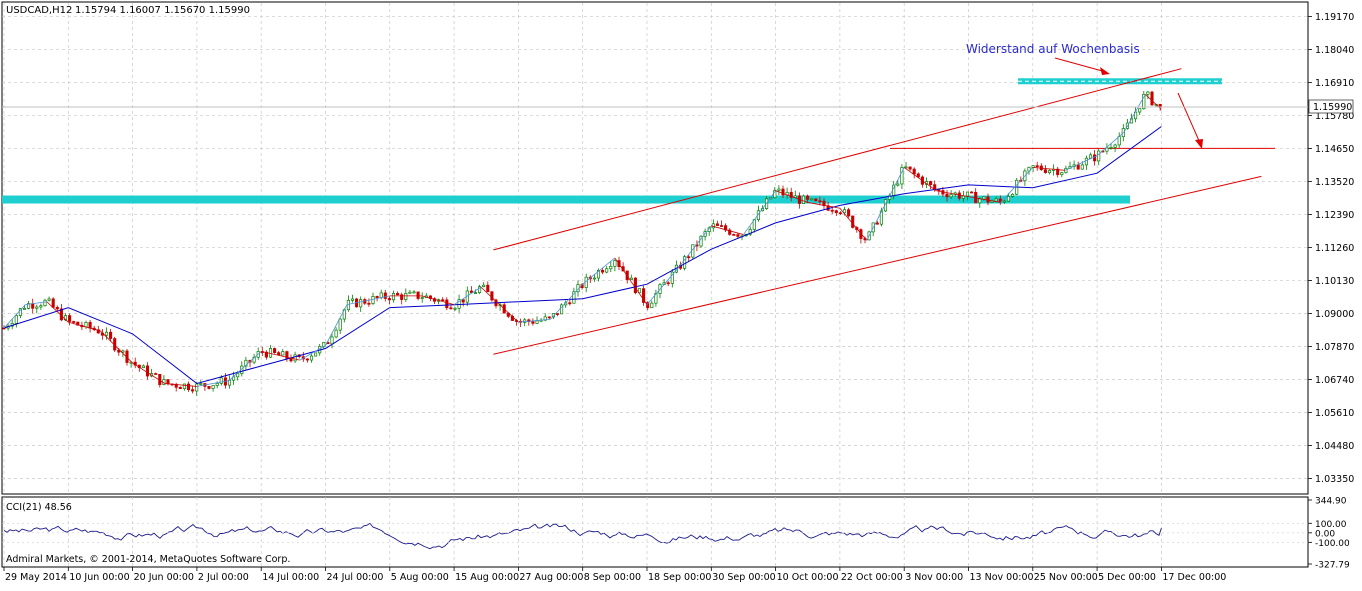 The height and width of the screenshot is (591, 1362). What do you see at coordinates (566, 199) in the screenshot?
I see `support-zone-bar` at bounding box center [566, 199].